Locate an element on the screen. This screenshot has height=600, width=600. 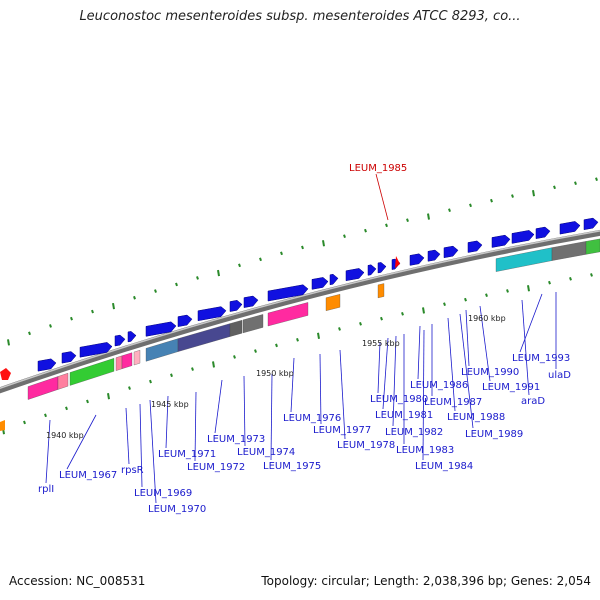
gene-label: LEUM_1972 is located at coordinates (216, 467).